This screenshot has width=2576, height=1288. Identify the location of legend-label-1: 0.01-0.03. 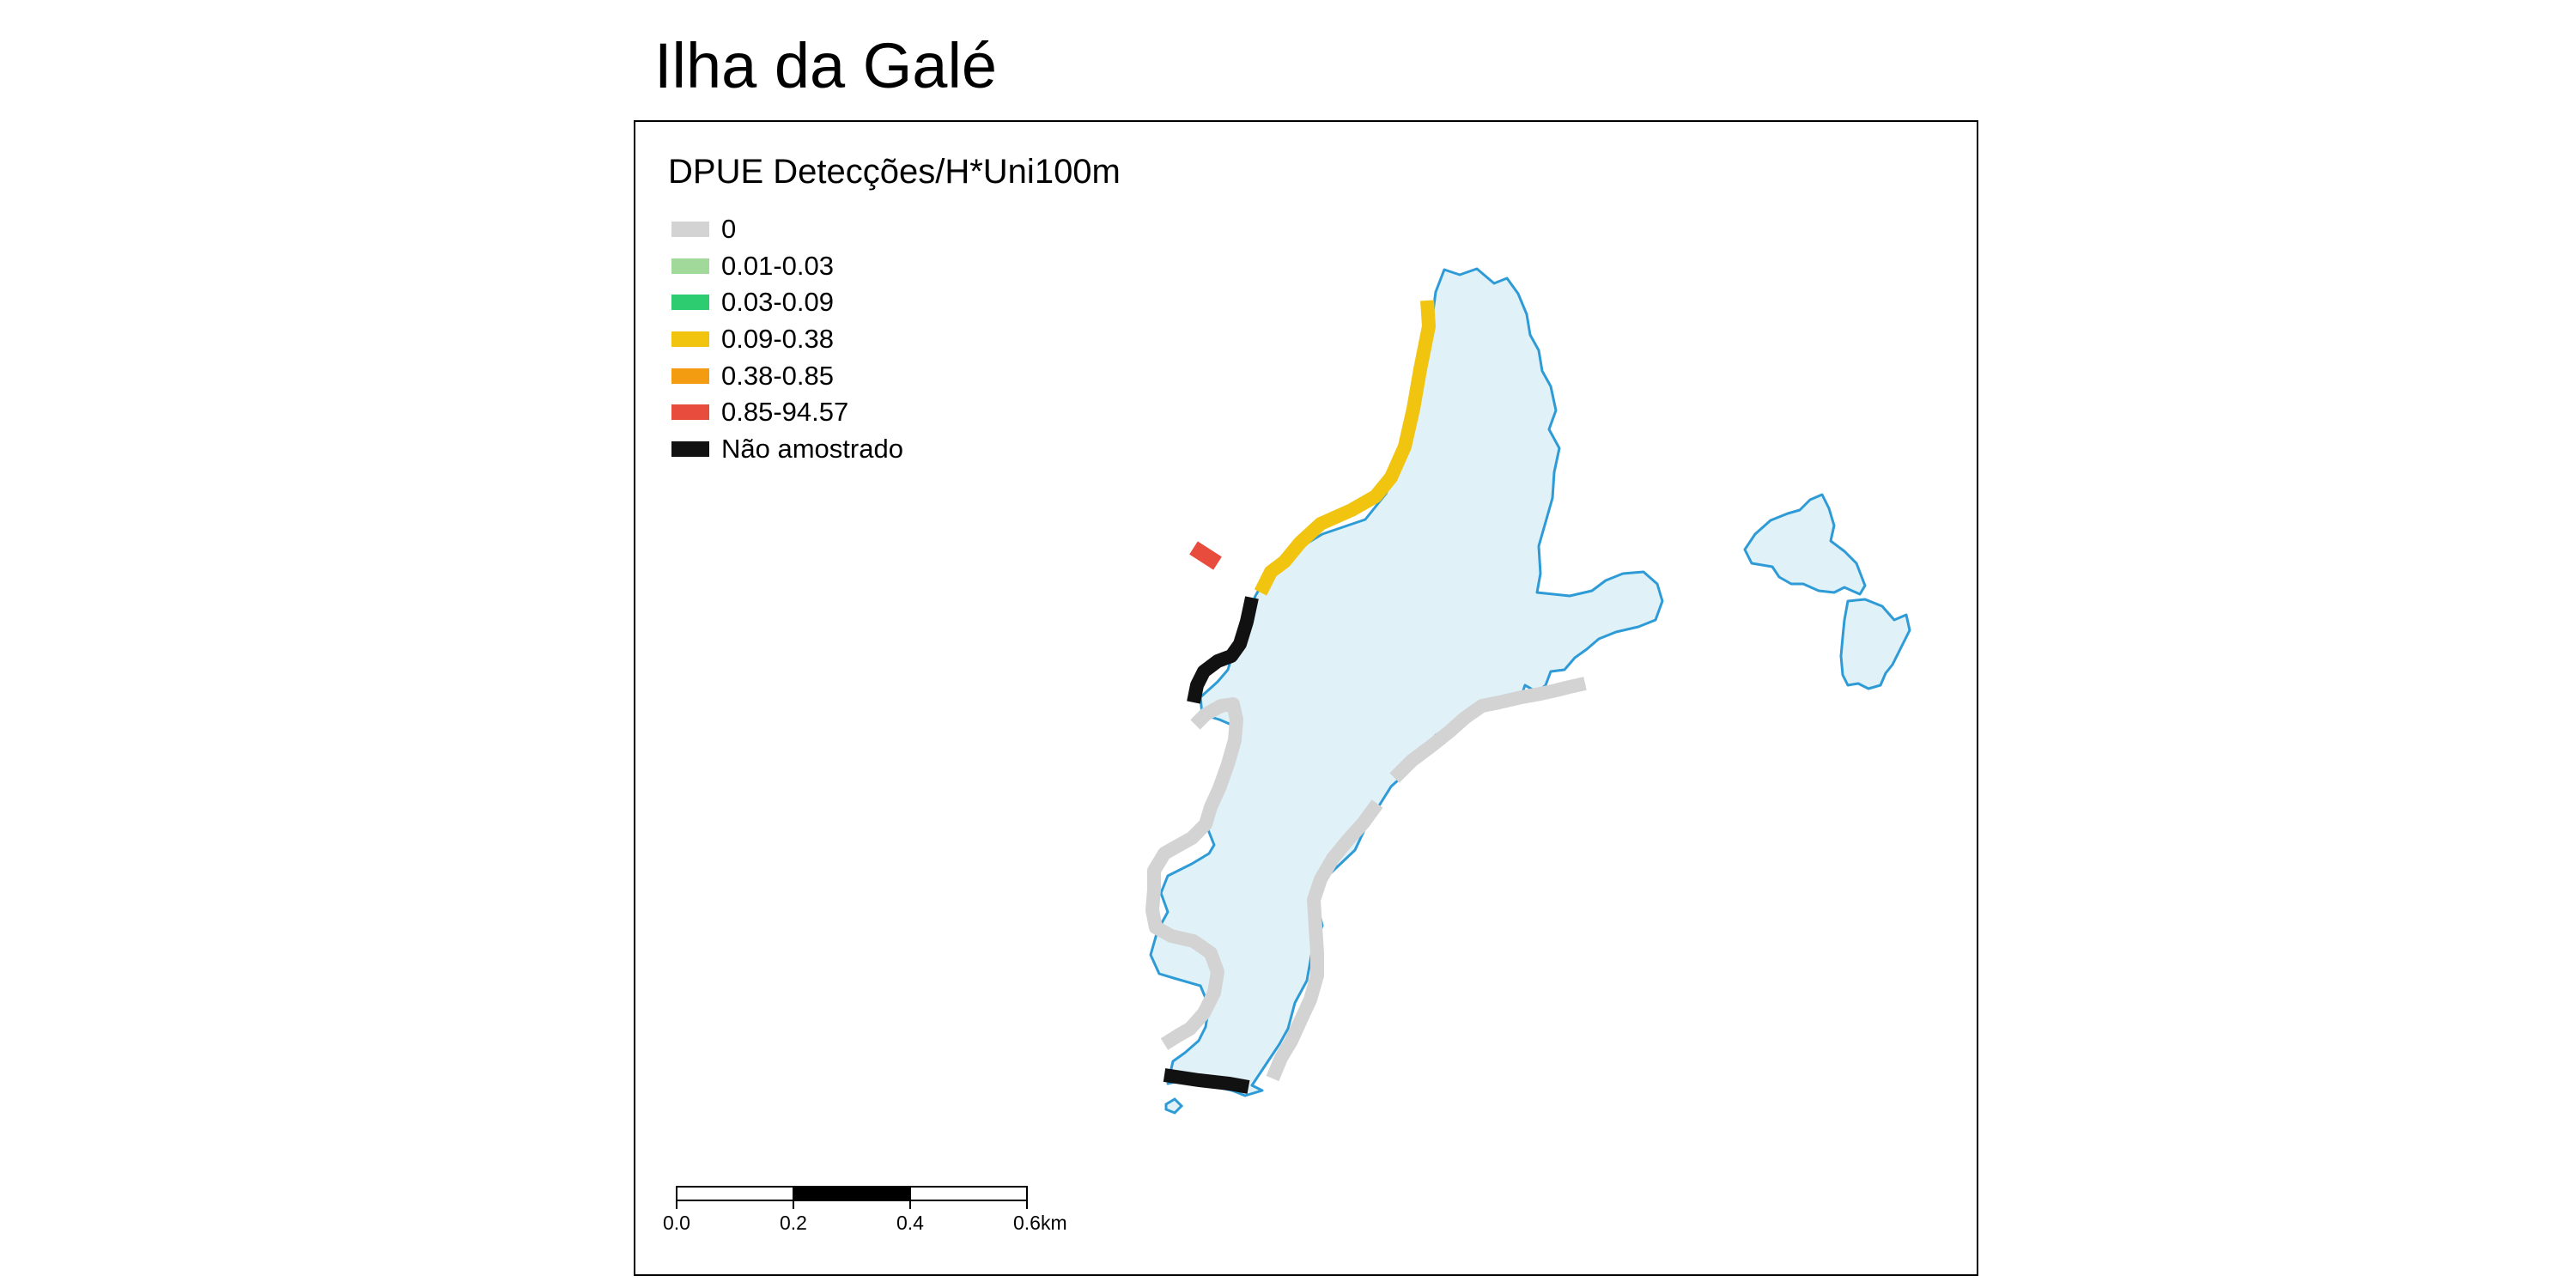
(777, 265).